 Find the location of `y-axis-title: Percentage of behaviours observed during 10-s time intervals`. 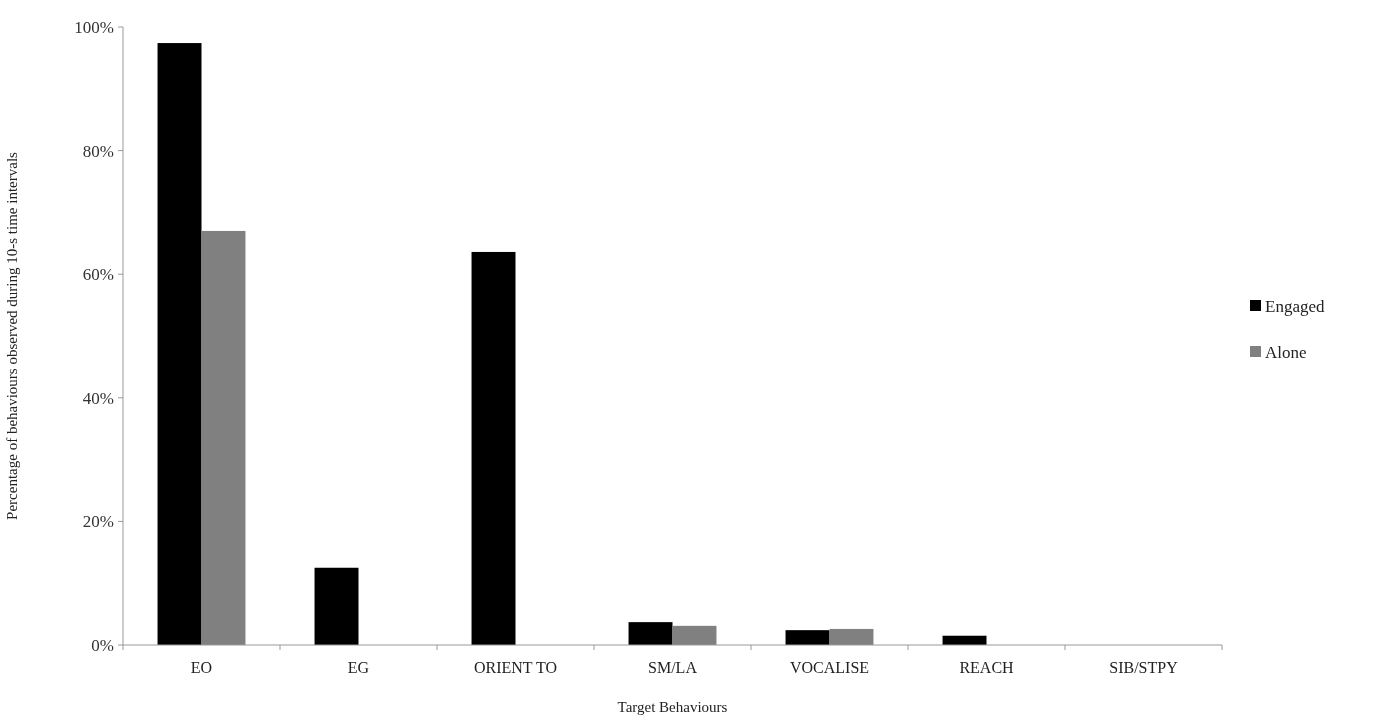

y-axis-title: Percentage of behaviours observed during 10-s time intervals is located at coordinates (12, 335).